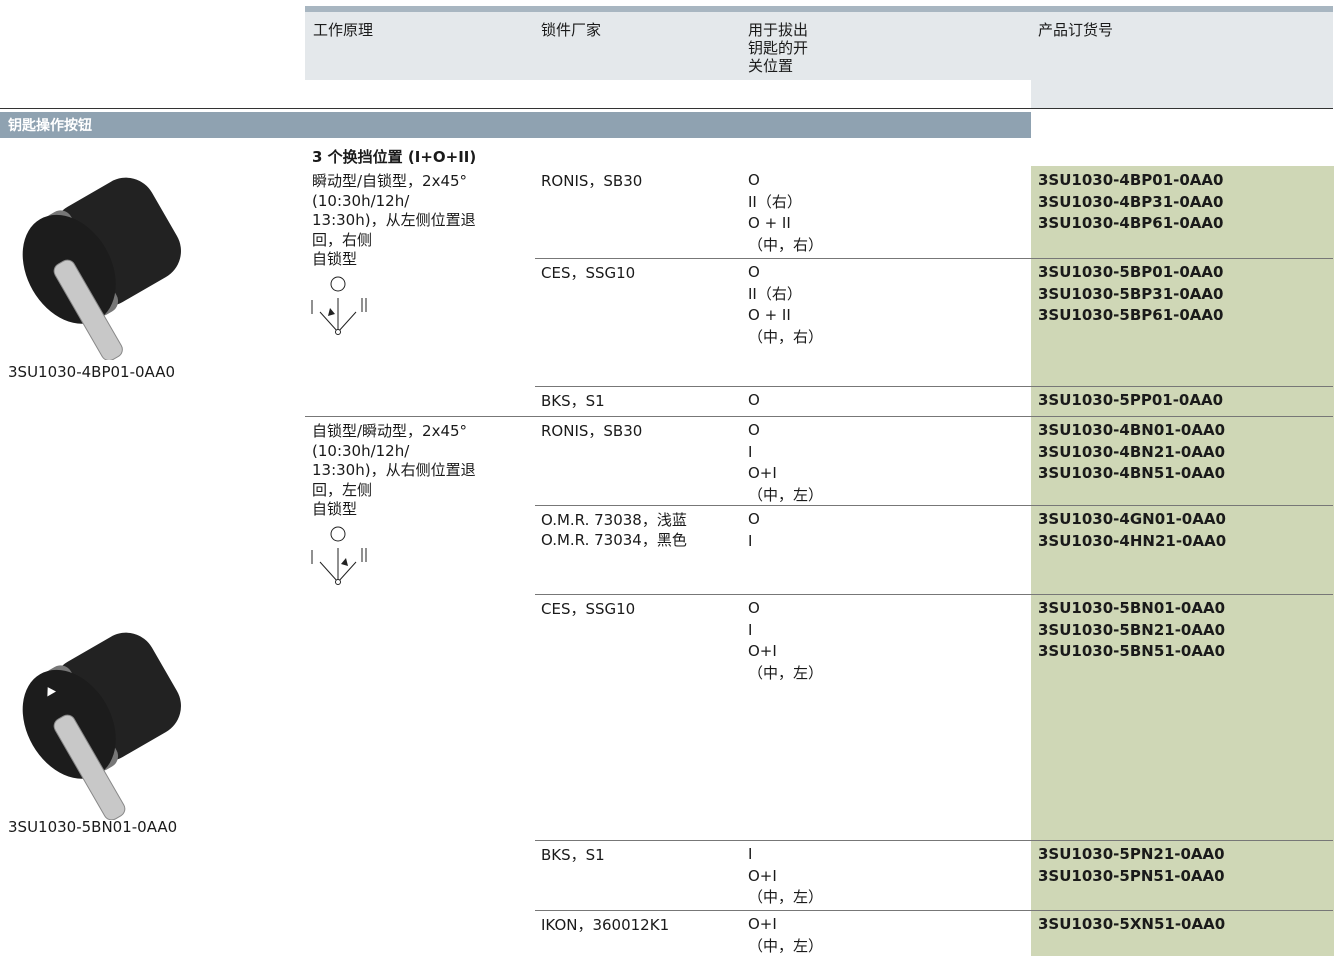 The height and width of the screenshot is (956, 1335). I want to click on column-header: 锁件厂家, so click(571, 30).